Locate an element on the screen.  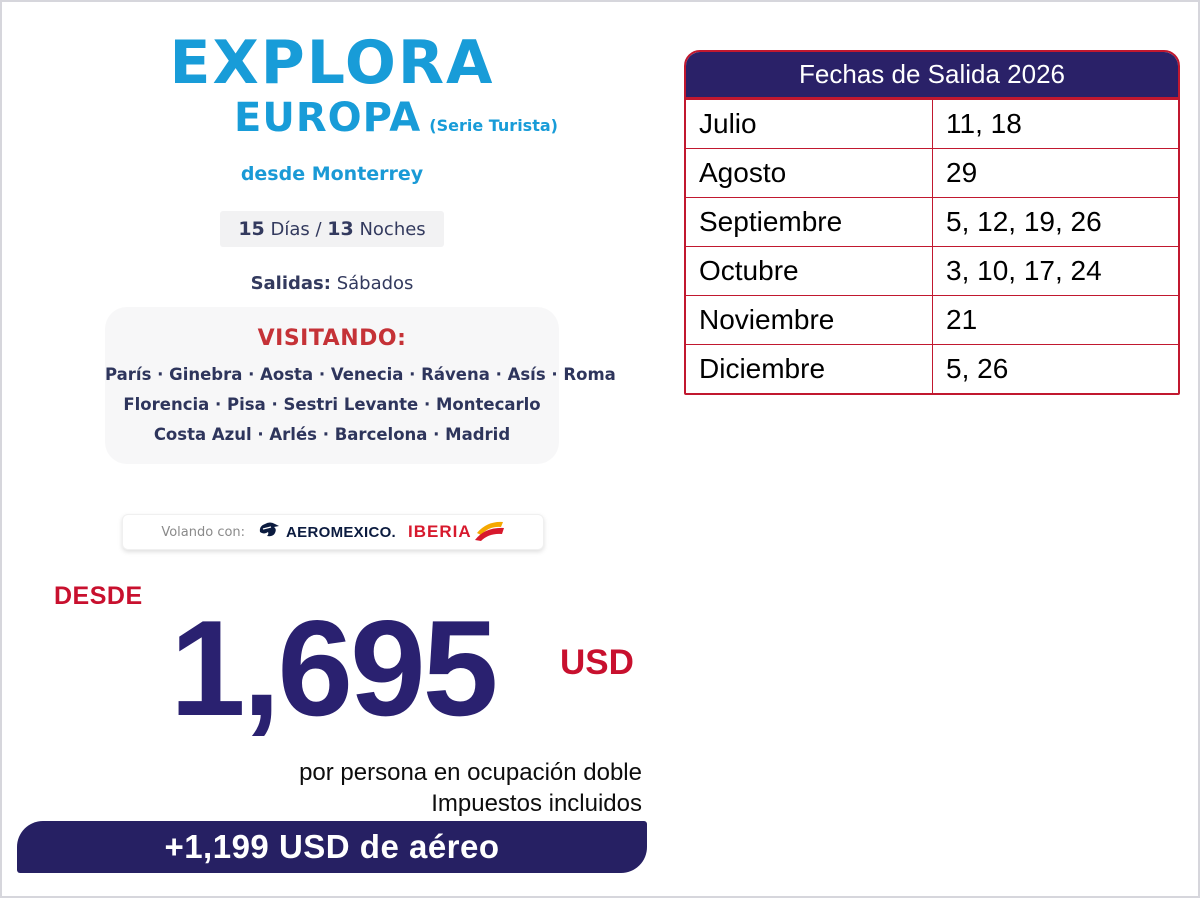
visiting-line-3: Costa Azul · Arlés · Barcelona · Madrid is located at coordinates (332, 434).